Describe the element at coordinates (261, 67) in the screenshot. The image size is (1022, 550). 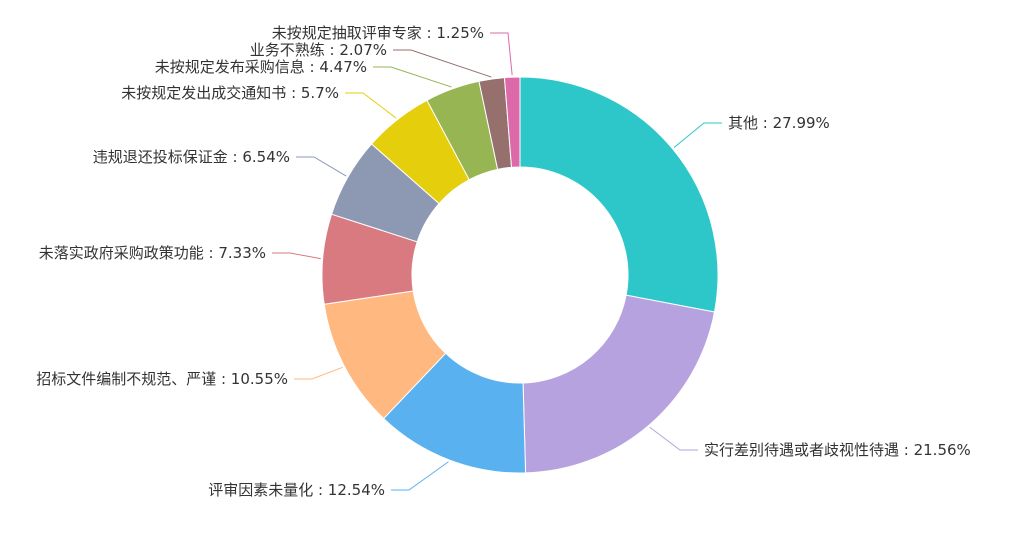
I see `slice-label: 未按规定发布采购信息 : 4.47%` at that location.